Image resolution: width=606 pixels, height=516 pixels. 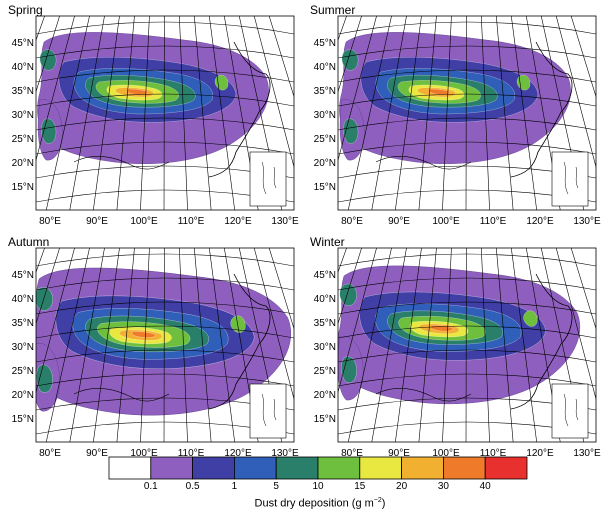 I want to click on colorbar-unit: (g m, so click(x=362, y=503).